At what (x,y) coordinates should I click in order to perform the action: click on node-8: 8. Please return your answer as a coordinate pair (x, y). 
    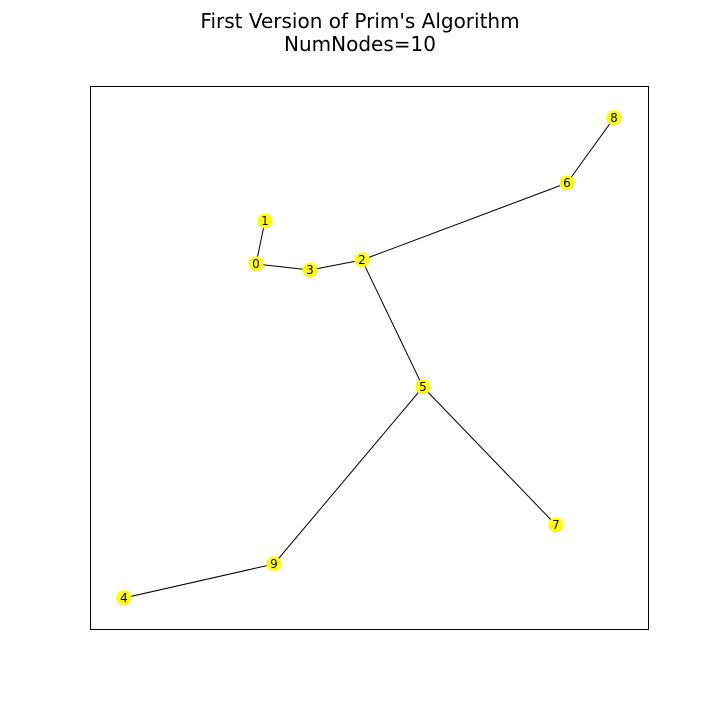
    Looking at the image, I should click on (614, 118).